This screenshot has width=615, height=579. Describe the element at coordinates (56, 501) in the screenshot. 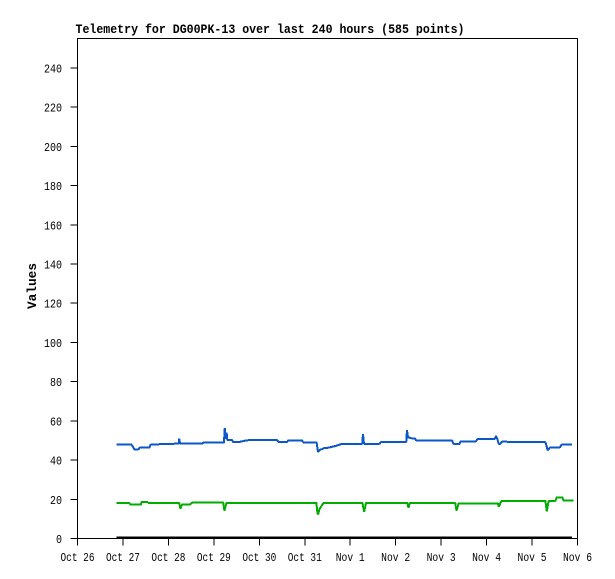

I see `svg-text: 20` at that location.